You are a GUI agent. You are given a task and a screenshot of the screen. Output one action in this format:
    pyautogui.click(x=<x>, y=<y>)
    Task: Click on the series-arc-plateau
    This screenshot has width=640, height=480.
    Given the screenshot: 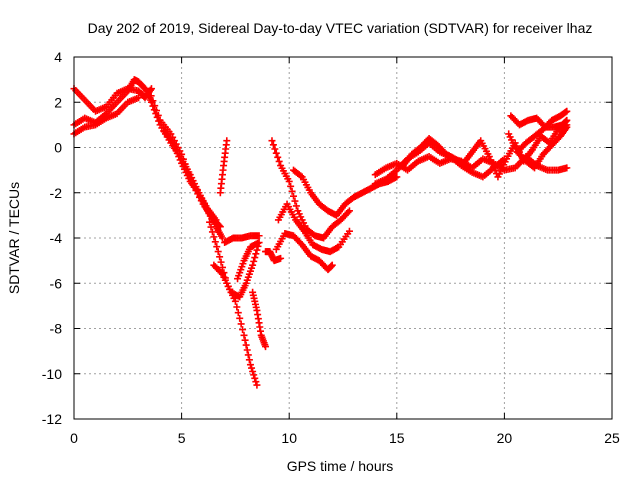 What is the action you would take?
    pyautogui.click(x=242, y=239)
    